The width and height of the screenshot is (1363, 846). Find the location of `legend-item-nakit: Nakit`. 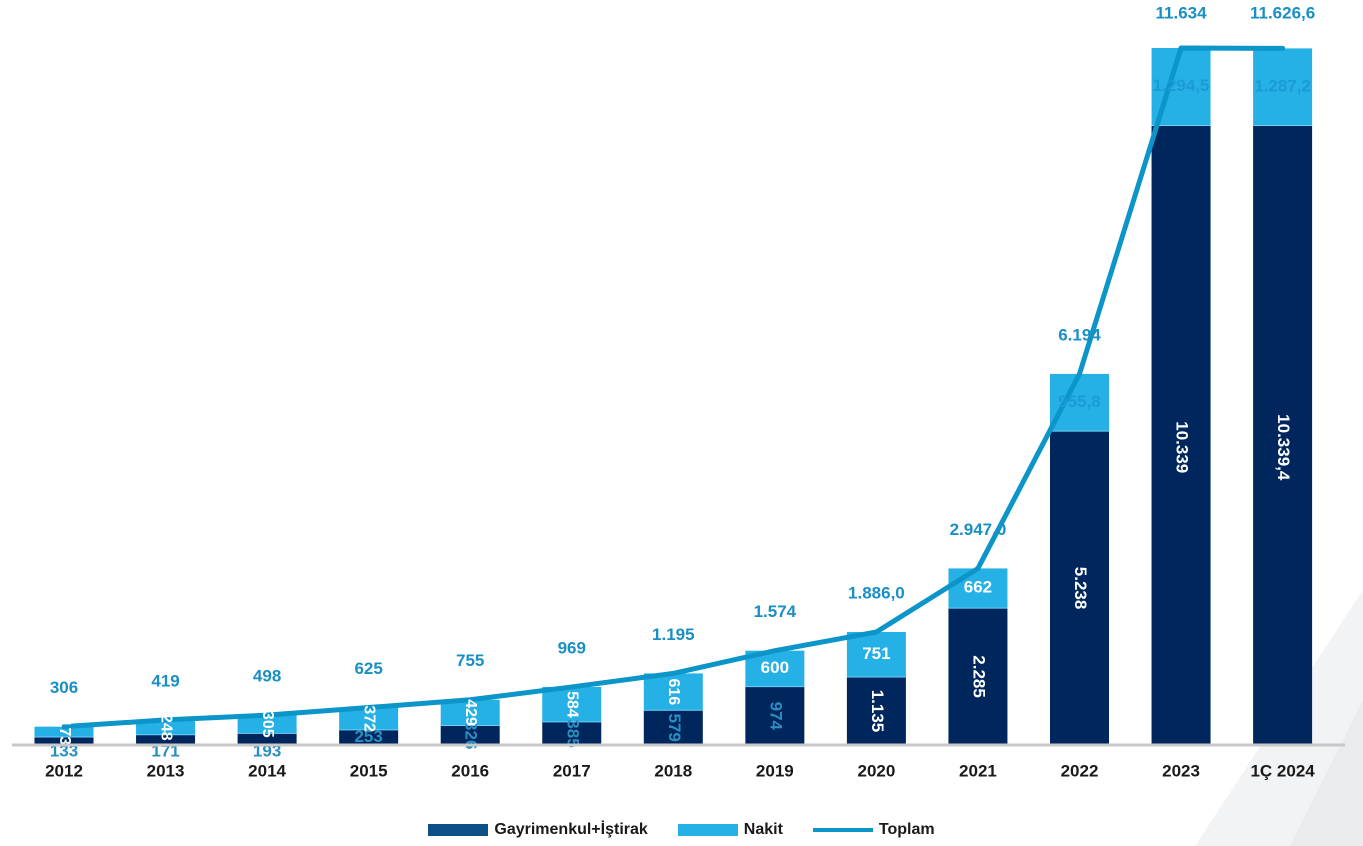

legend-item-nakit: Nakit is located at coordinates (730, 830).